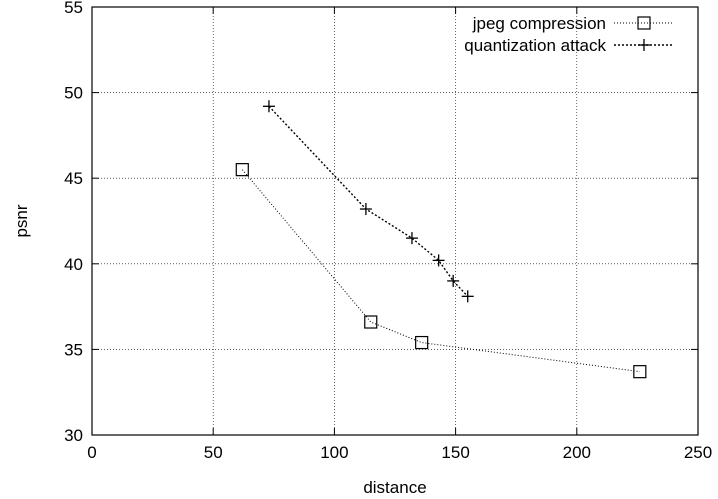 The width and height of the screenshot is (718, 499). I want to click on series-plus, so click(368, 201).